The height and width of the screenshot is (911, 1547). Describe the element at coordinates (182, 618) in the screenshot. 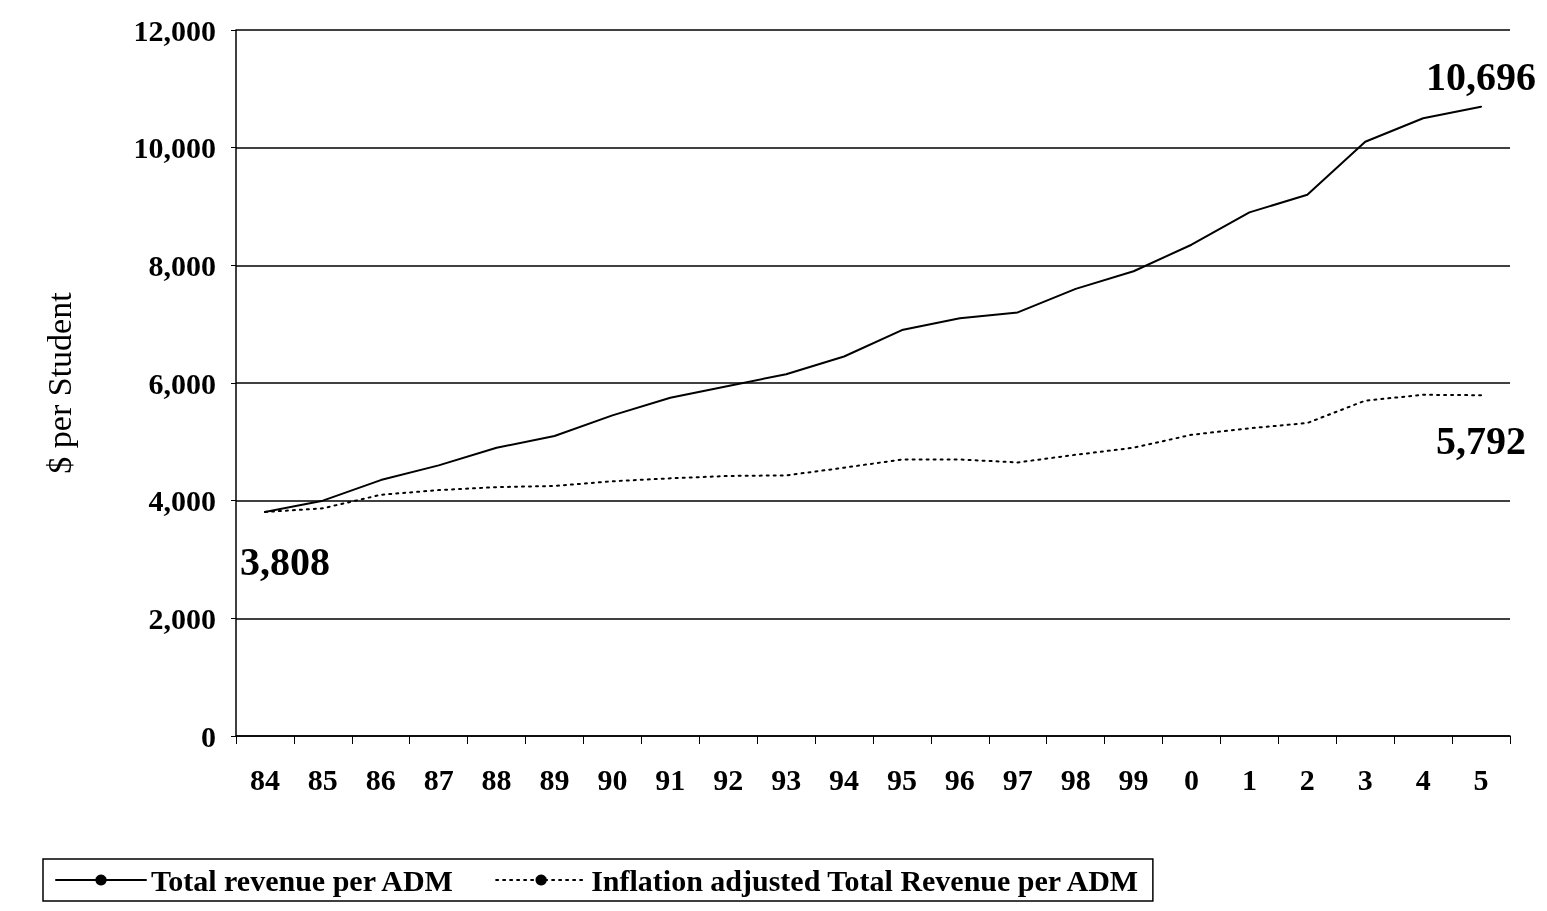

I see `y-tick-label: 2,000` at that location.